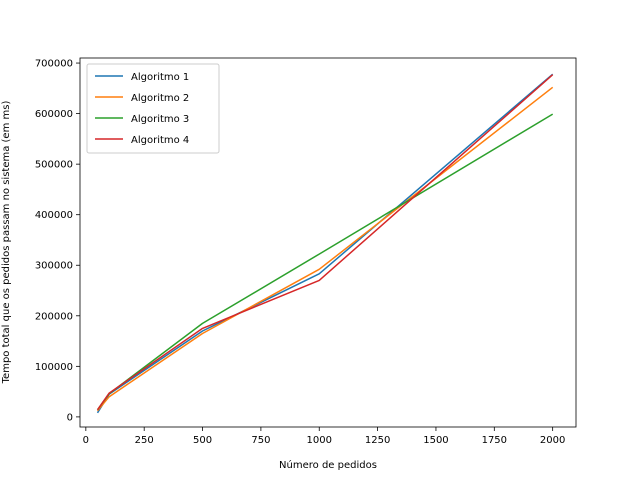 Image resolution: width=640 pixels, height=480 pixels. I want to click on y-tick-label: 0, so click(70, 417).